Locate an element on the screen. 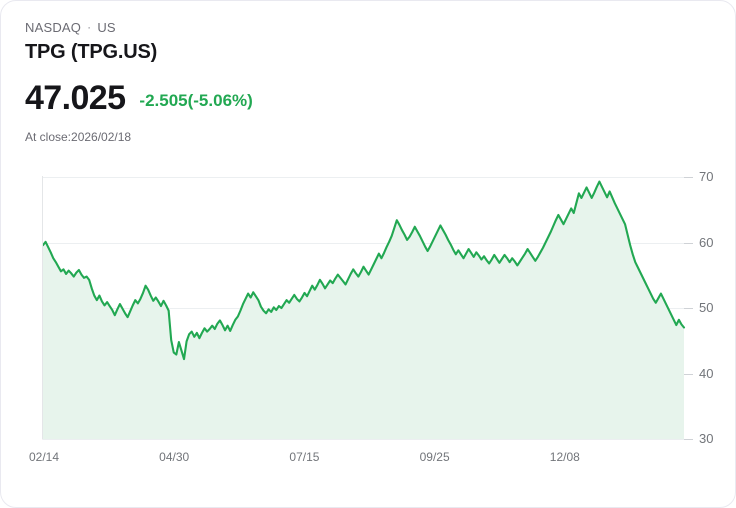 This screenshot has width=736, height=508. y-axis-tick-label: 60 is located at coordinates (706, 242).